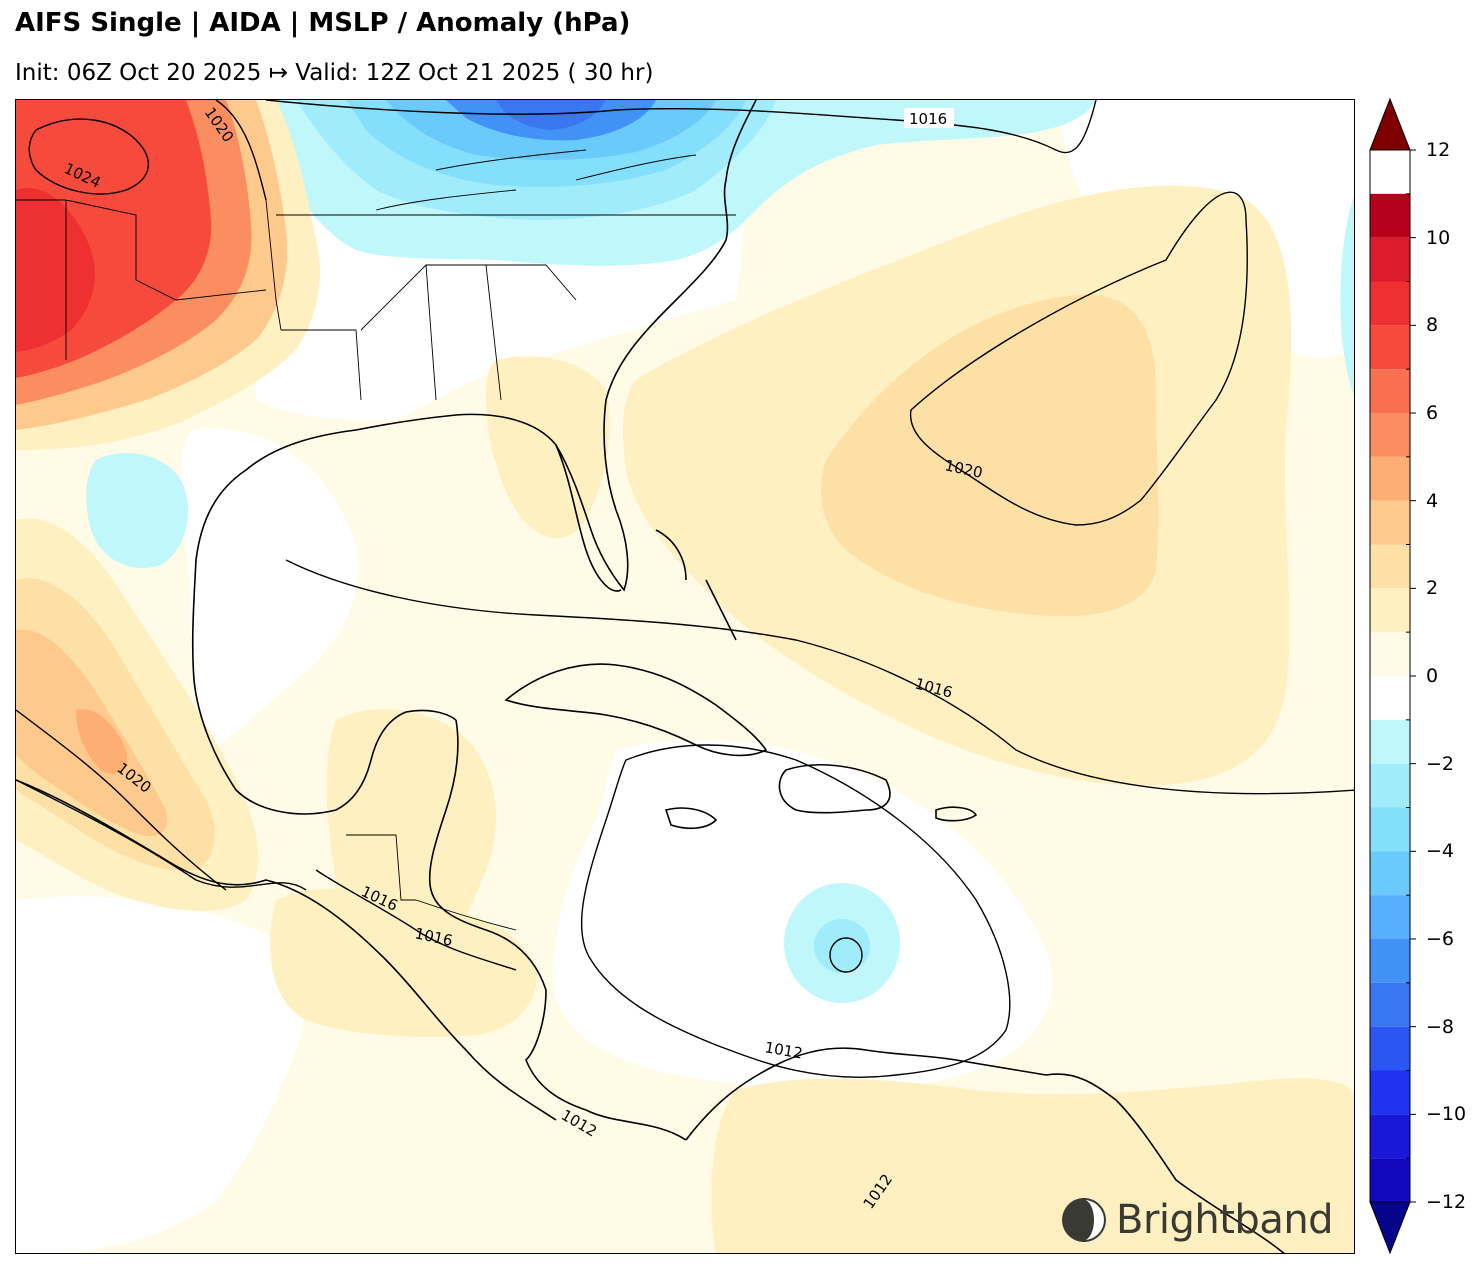 The image size is (1483, 1269). What do you see at coordinates (101, 741) in the screenshot?
I see `positive-anomaly-mexico-spot` at bounding box center [101, 741].